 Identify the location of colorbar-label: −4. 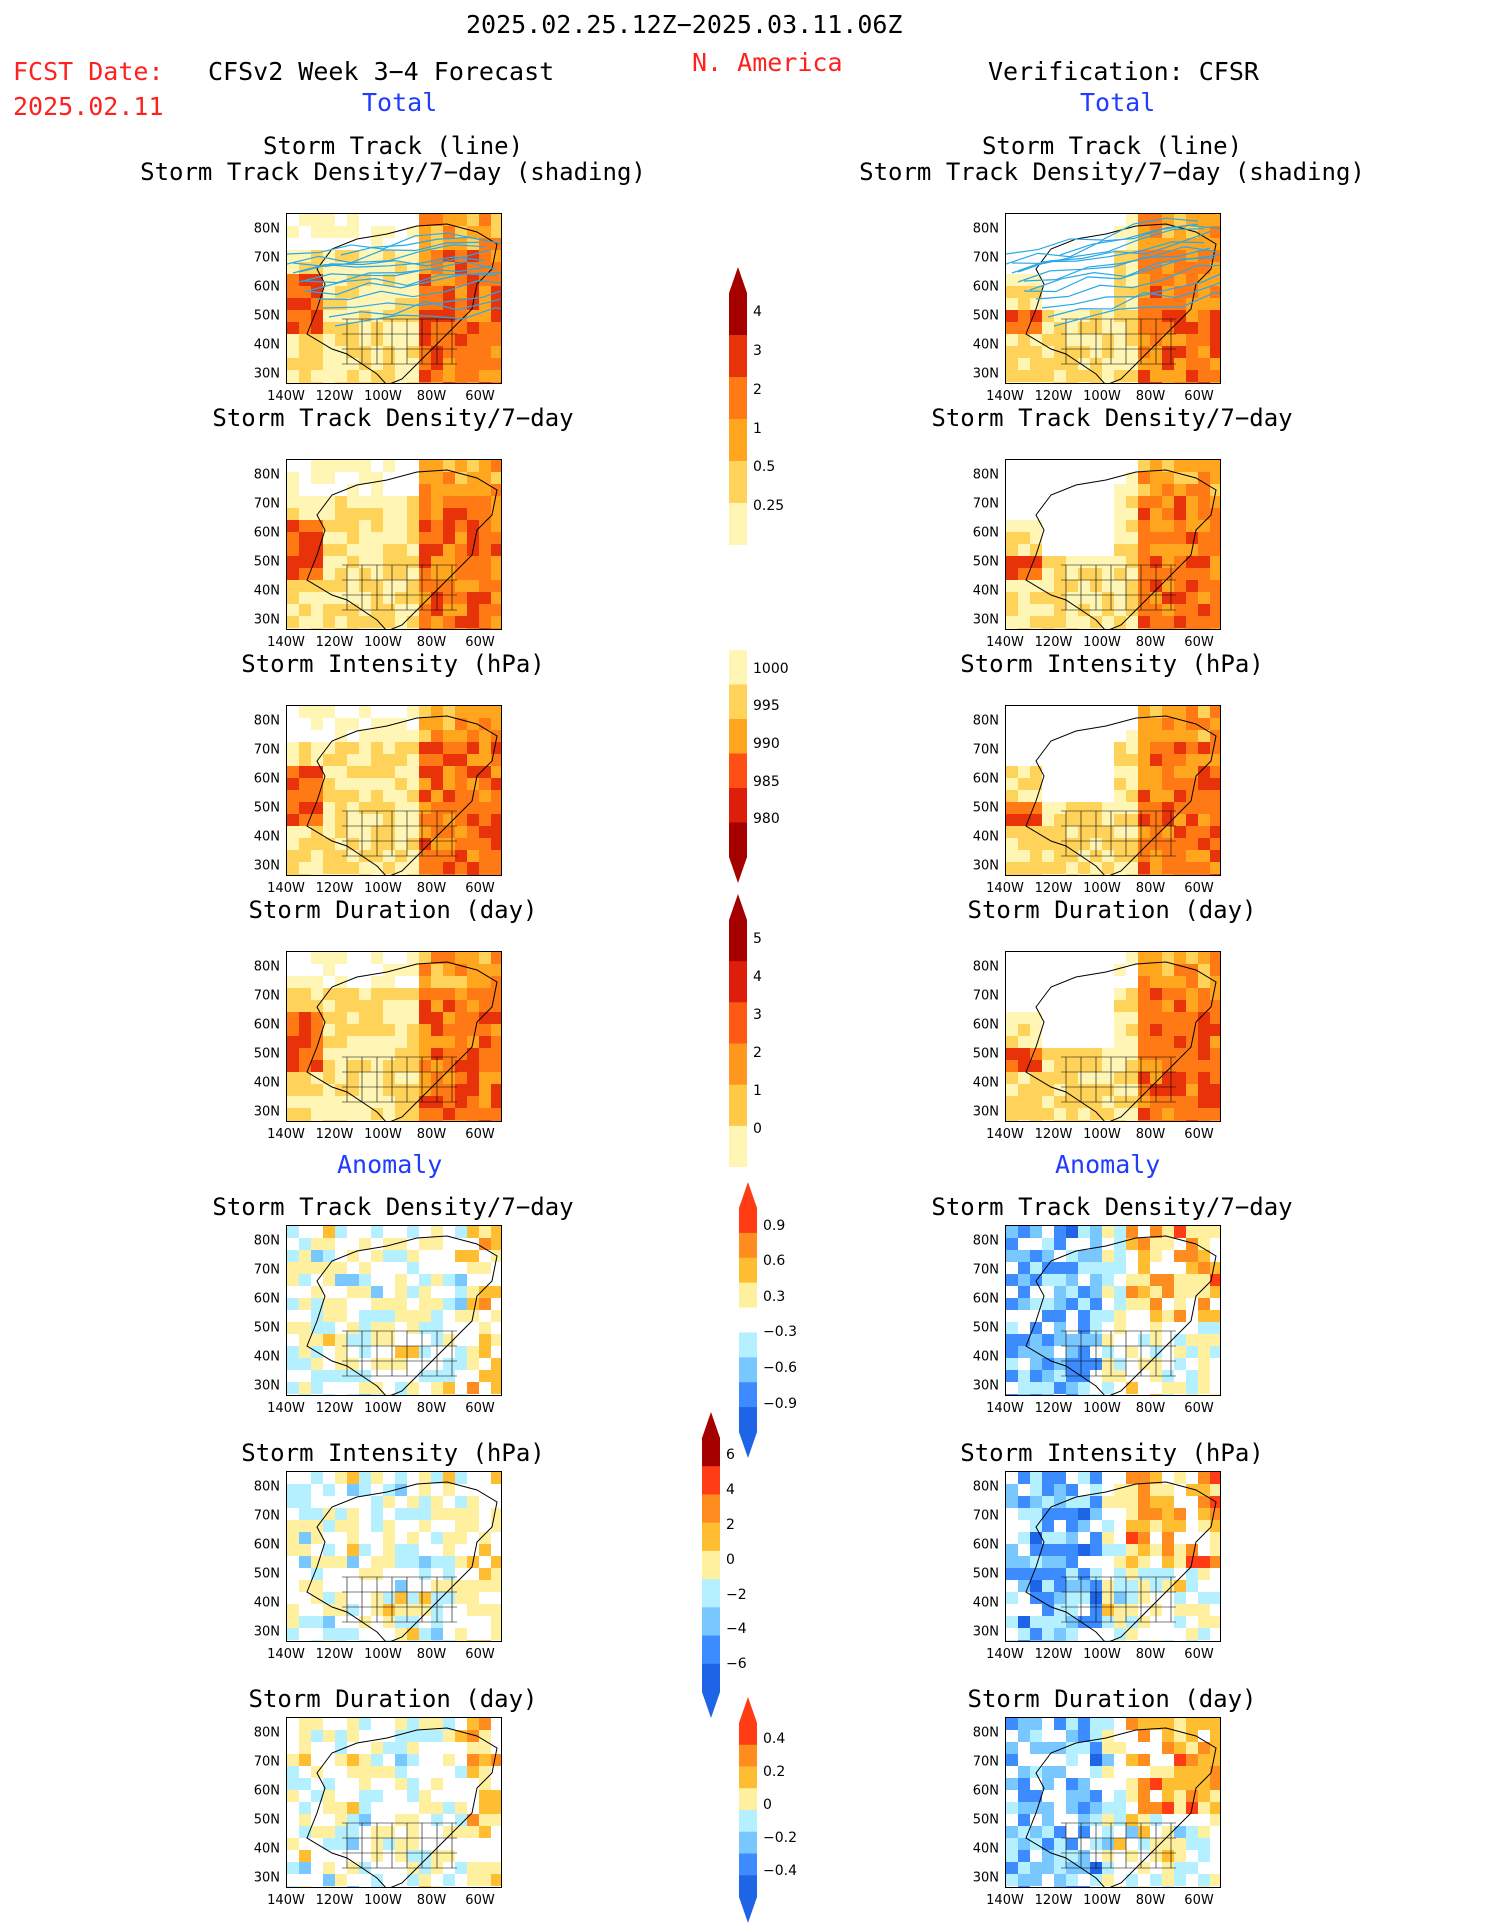
(736, 1629).